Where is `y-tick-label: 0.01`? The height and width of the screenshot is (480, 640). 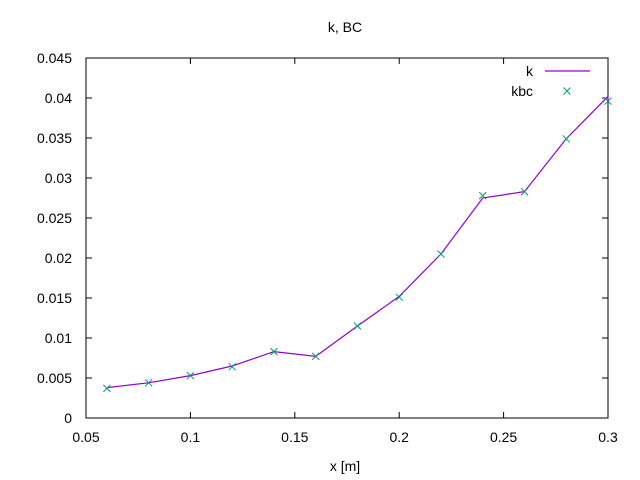 y-tick-label: 0.01 is located at coordinates (58, 338).